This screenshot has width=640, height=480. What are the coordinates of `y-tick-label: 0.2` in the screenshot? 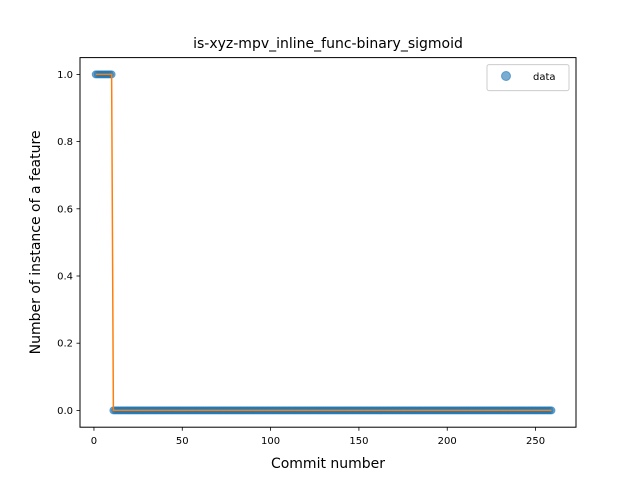 It's located at (65, 344).